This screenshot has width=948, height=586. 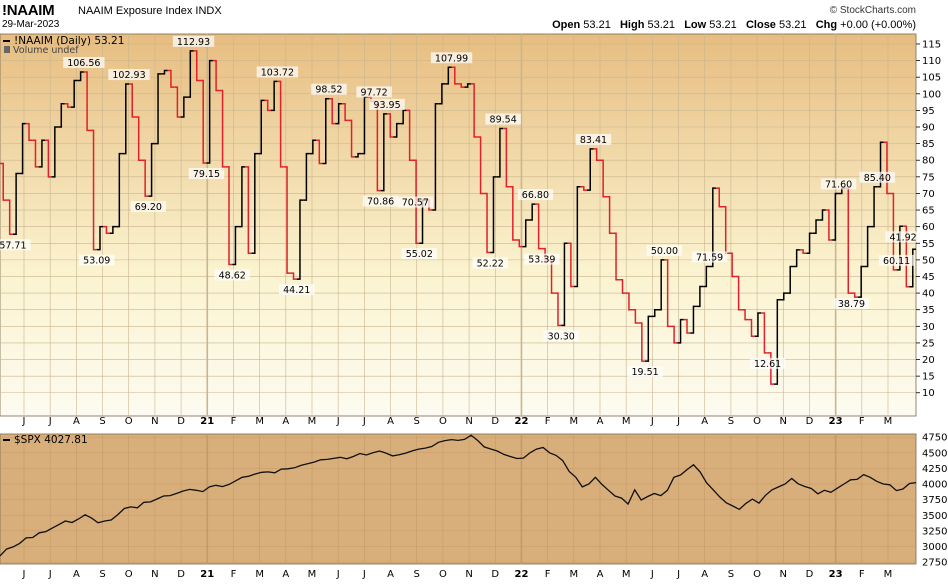 What do you see at coordinates (503, 120) in the screenshot?
I see `data-label: 89.54` at bounding box center [503, 120].